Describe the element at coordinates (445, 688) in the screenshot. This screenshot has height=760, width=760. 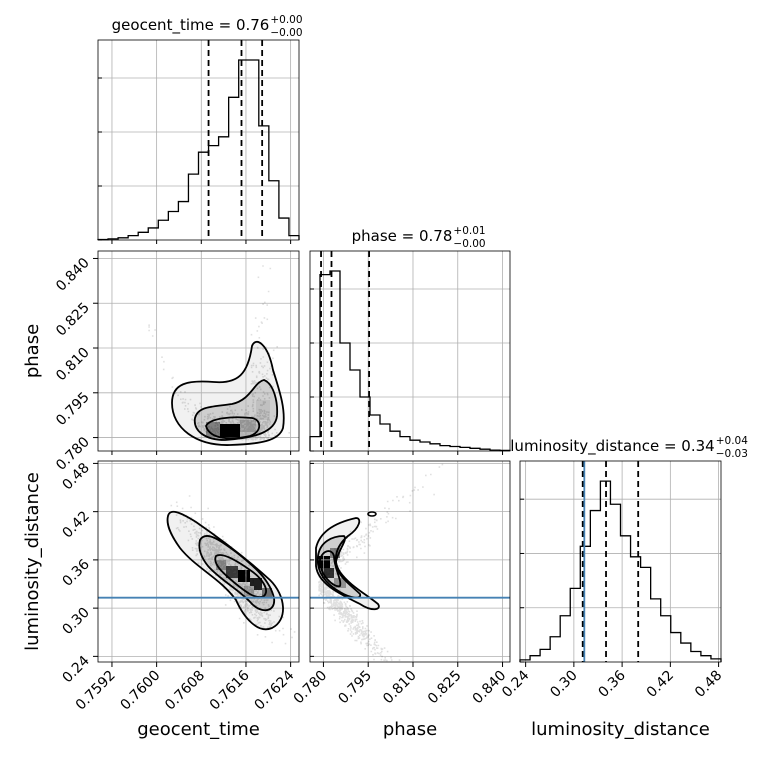
I see `x-tick-label: 0.825` at that location.